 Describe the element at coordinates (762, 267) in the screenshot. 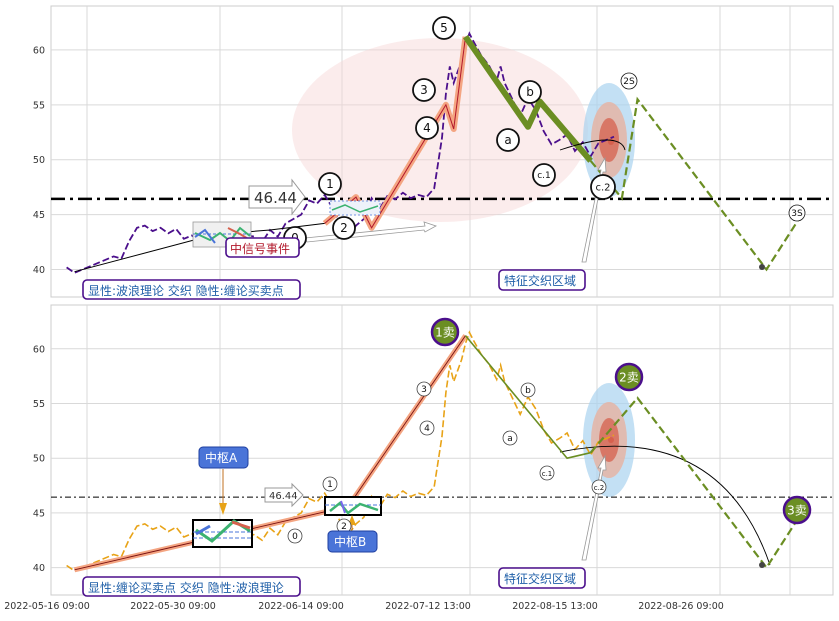

I see `top-projected-low-point` at that location.